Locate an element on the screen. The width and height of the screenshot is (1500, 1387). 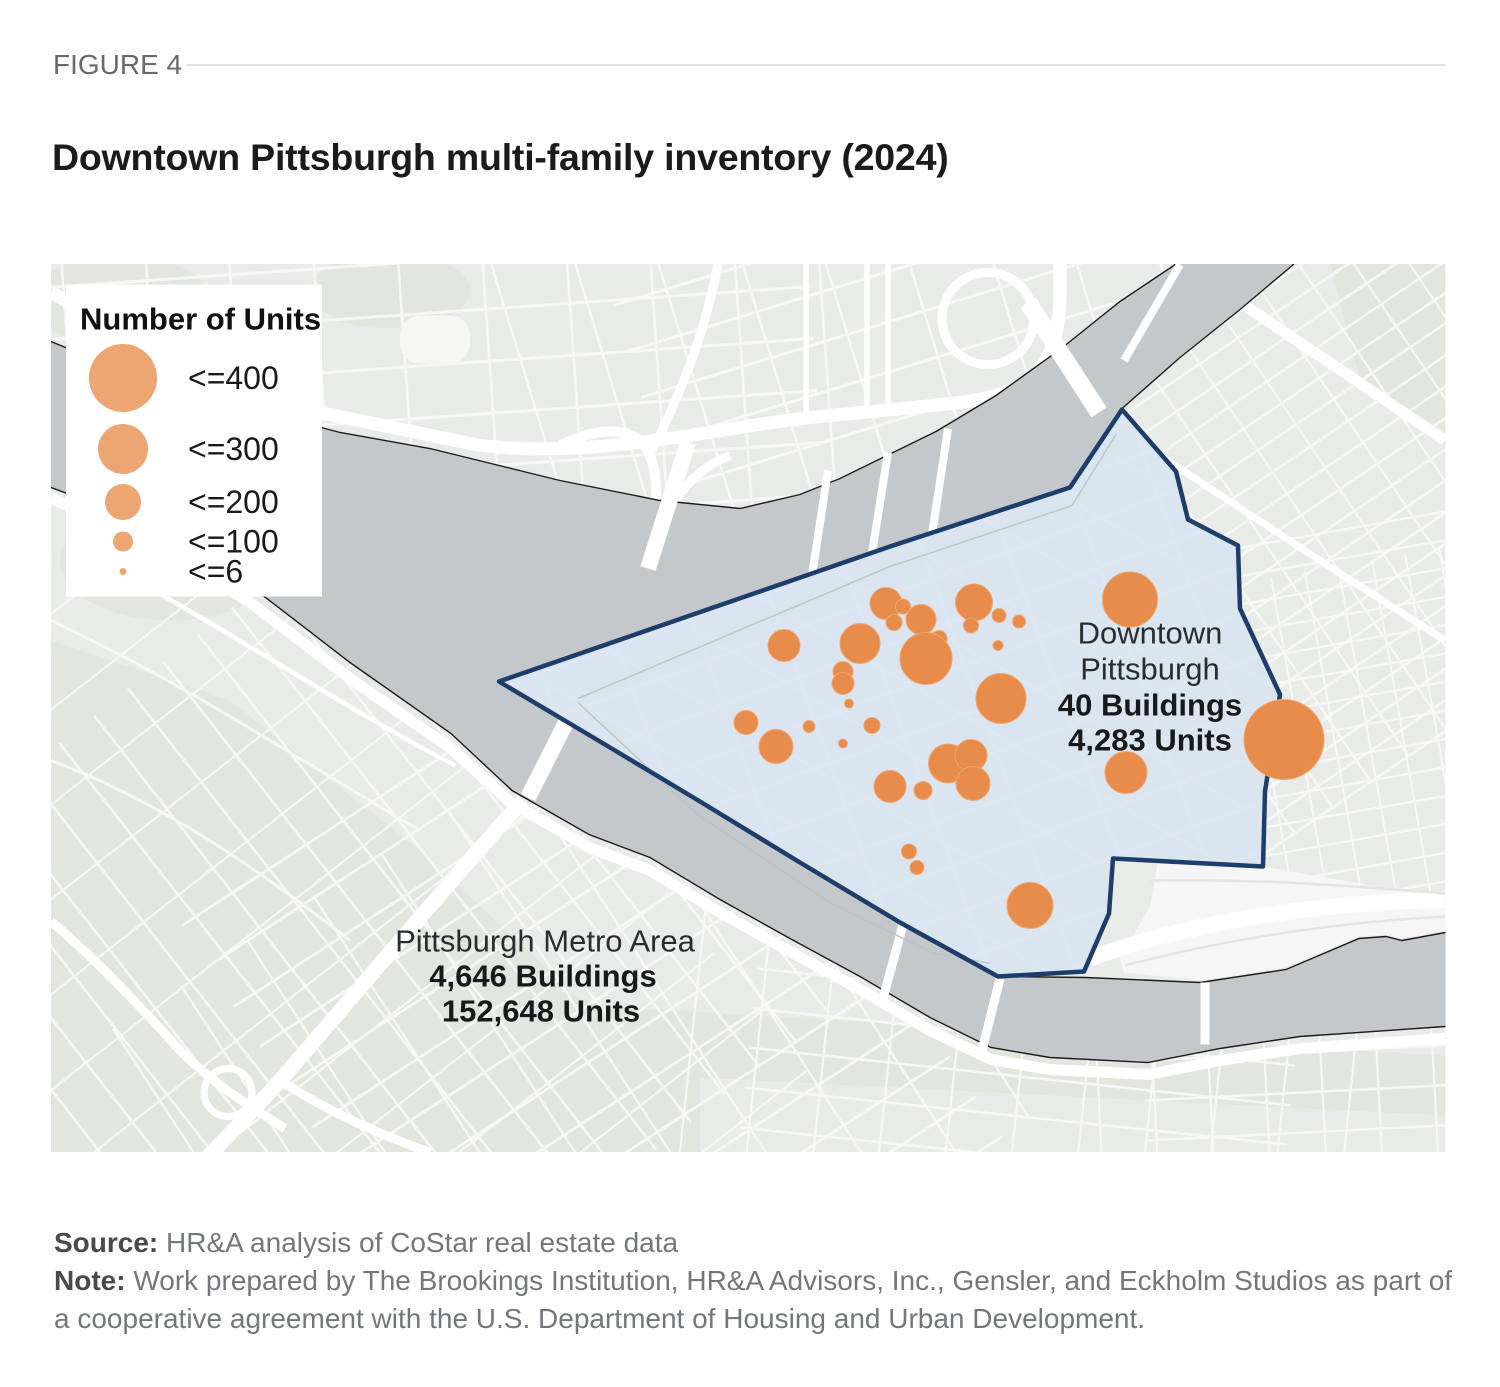
svg-text: 152,648 Units is located at coordinates (541, 1010).